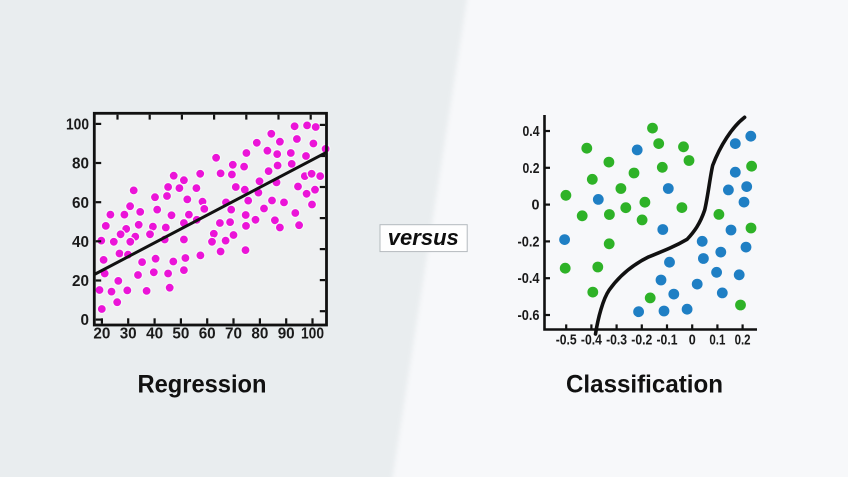 This screenshot has width=848, height=482. I want to click on svg-text: versus, so click(423, 237).